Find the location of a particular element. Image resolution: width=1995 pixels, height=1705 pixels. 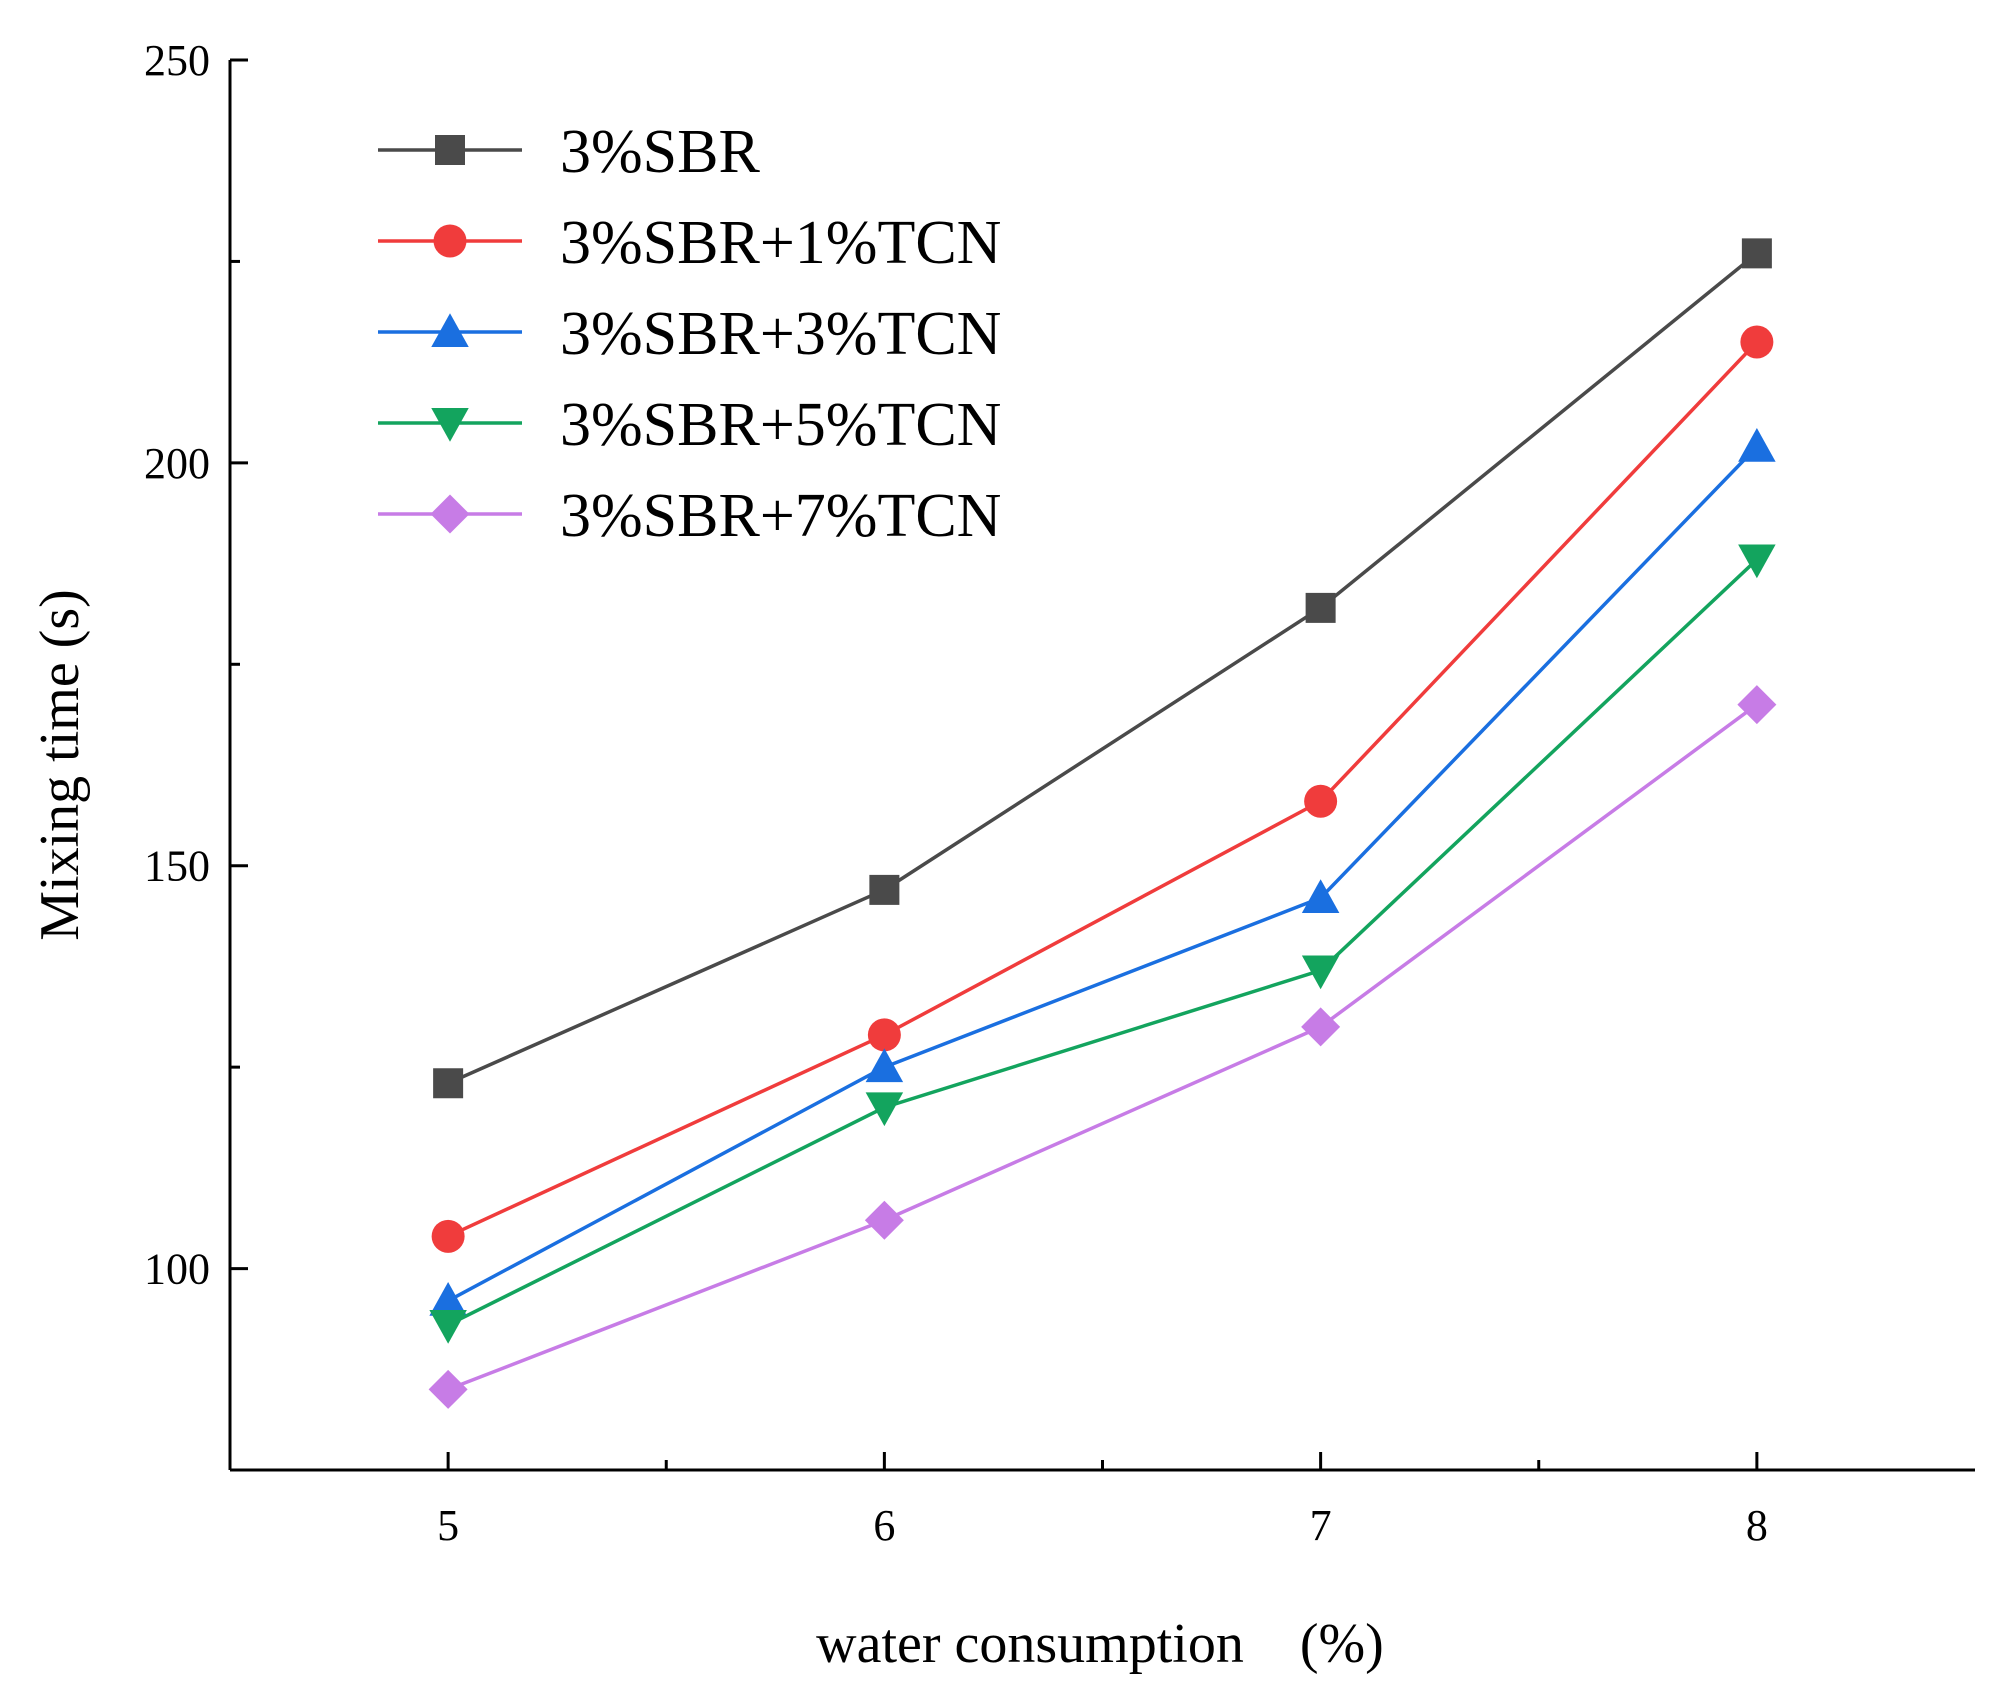

x-tick-label-6: 6 is located at coordinates (884, 1525).